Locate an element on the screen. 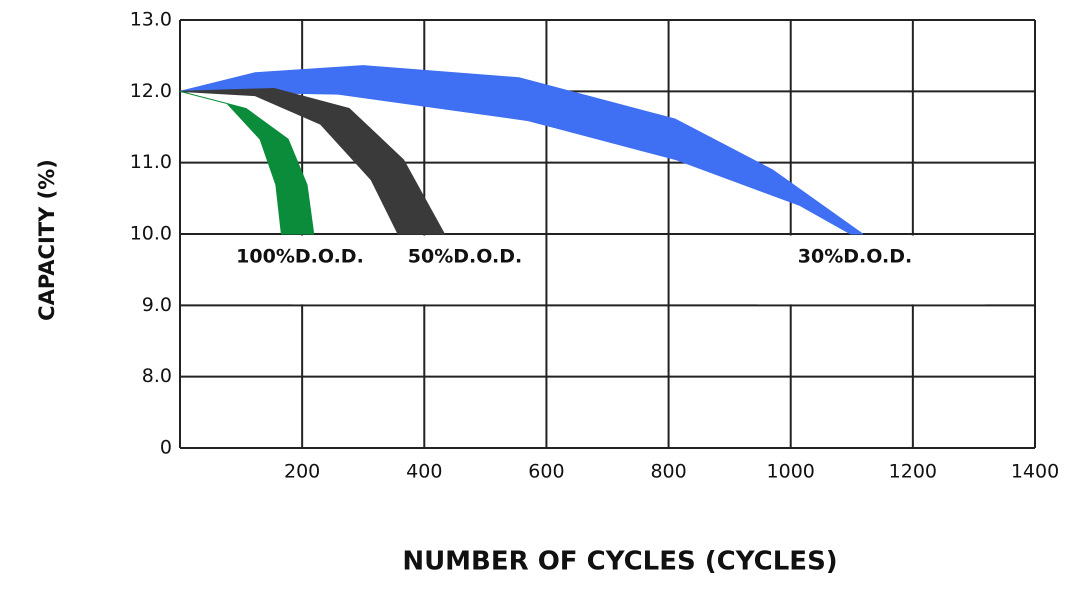 The image size is (1082, 597). x-tick-label: 1400 is located at coordinates (1035, 472).